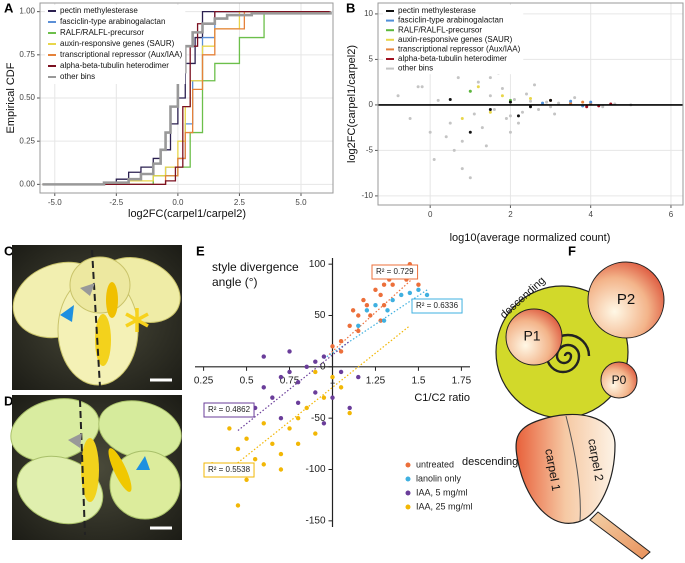 Image resolution: width=685 pixels, height=563 pixels. Describe the element at coordinates (320, 397) in the screenshot. I see `trend-line` at that location.